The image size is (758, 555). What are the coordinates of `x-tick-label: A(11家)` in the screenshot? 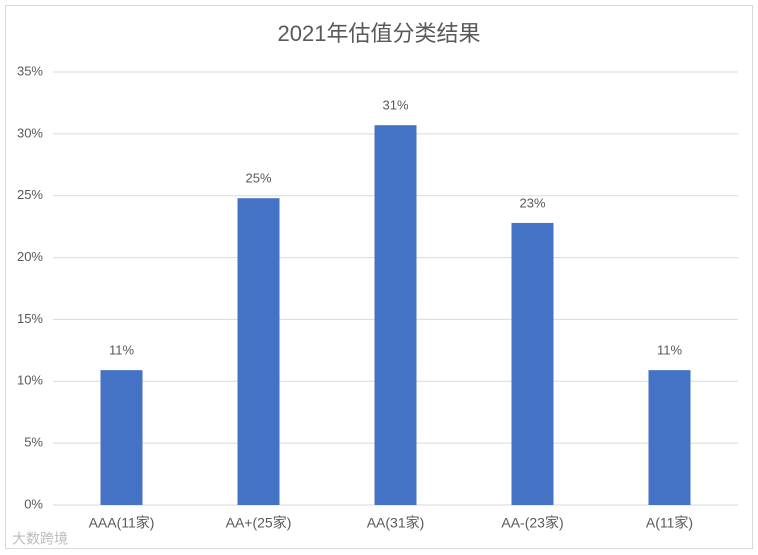 It's located at (669, 523).